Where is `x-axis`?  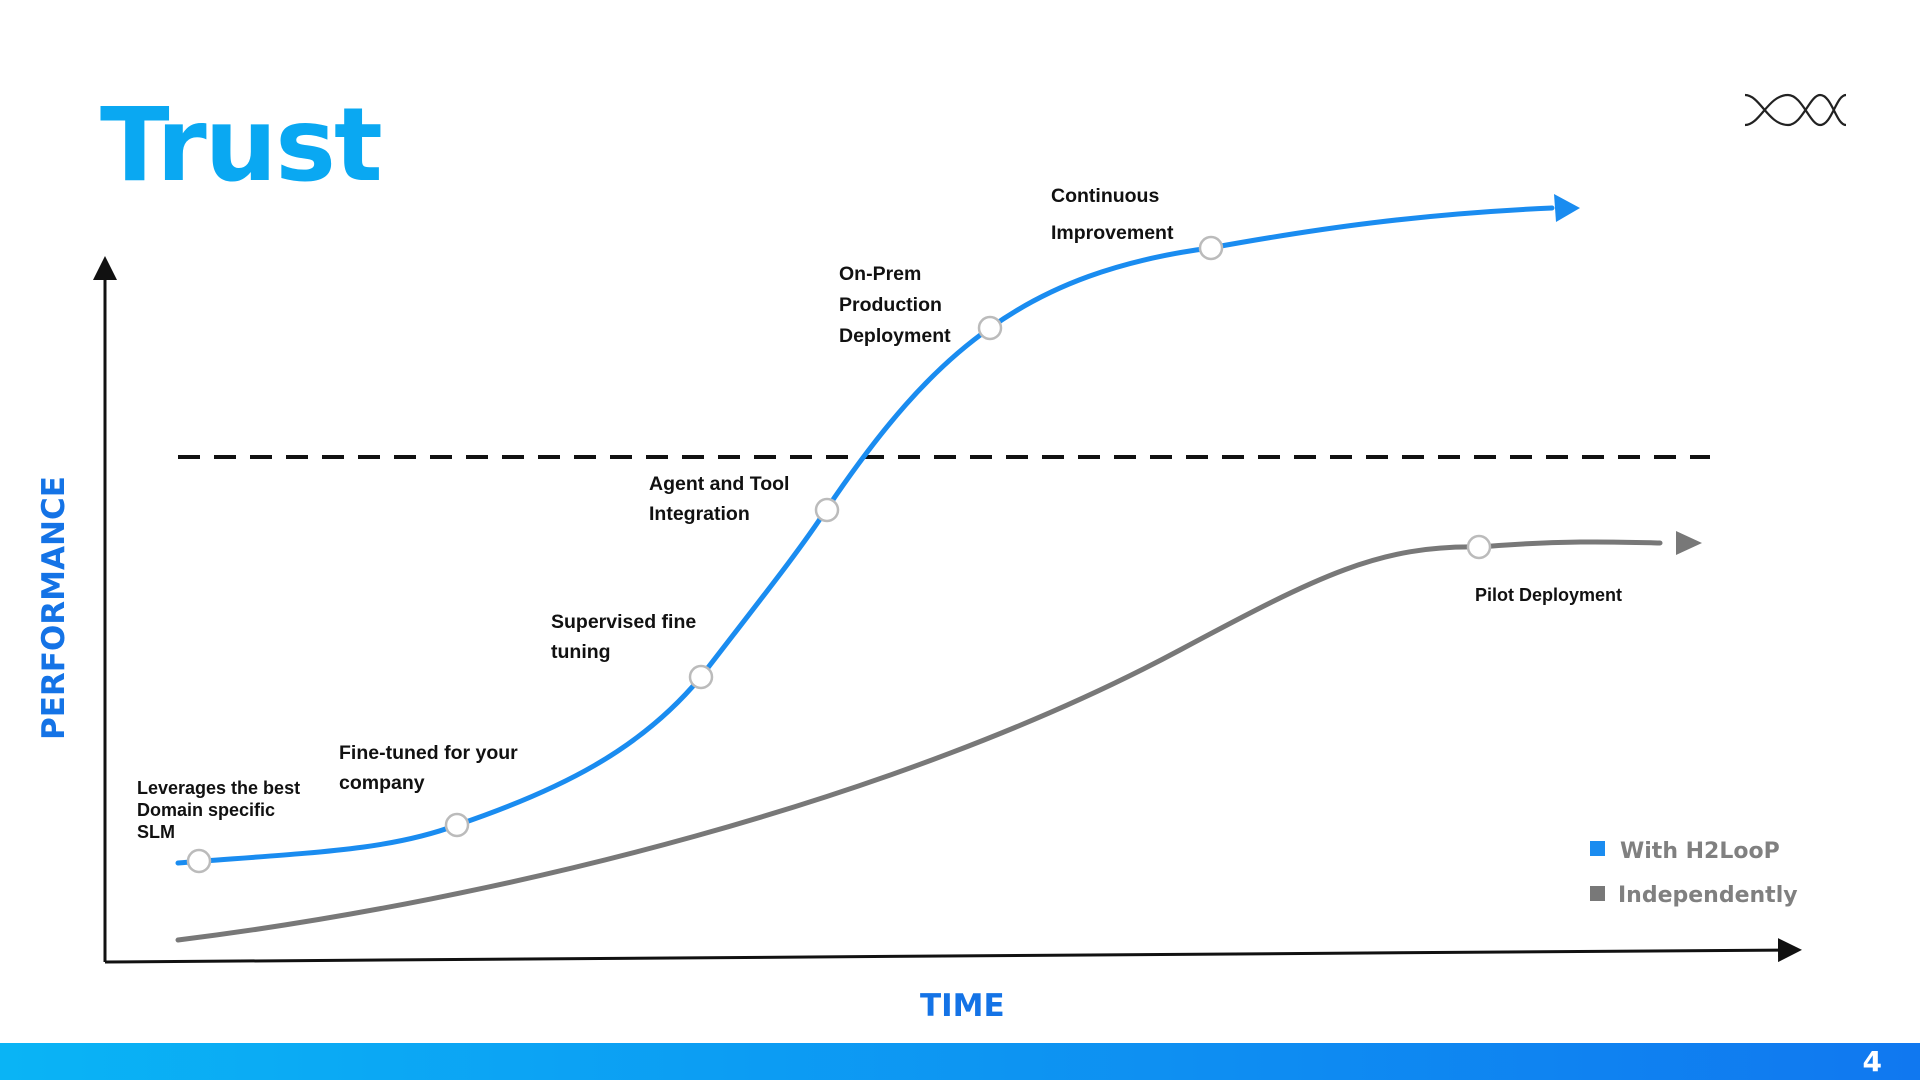 x-axis is located at coordinates (953, 951).